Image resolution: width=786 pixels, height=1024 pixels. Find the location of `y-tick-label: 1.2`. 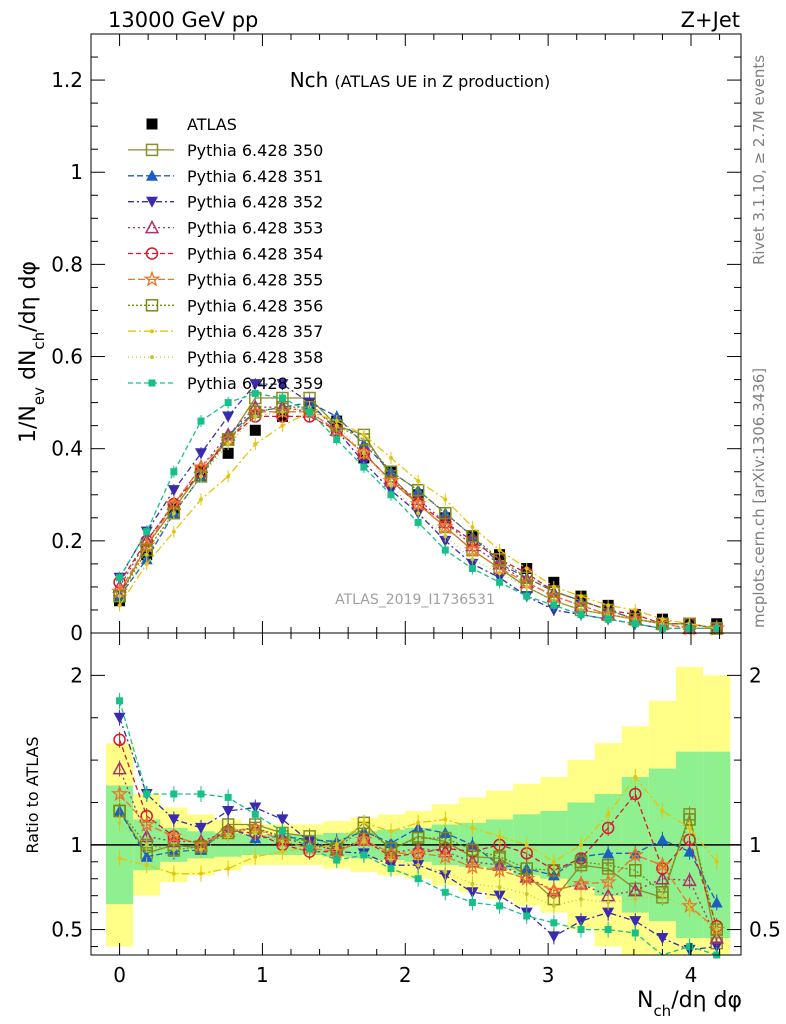

y-tick-label: 1.2 is located at coordinates (67, 80).